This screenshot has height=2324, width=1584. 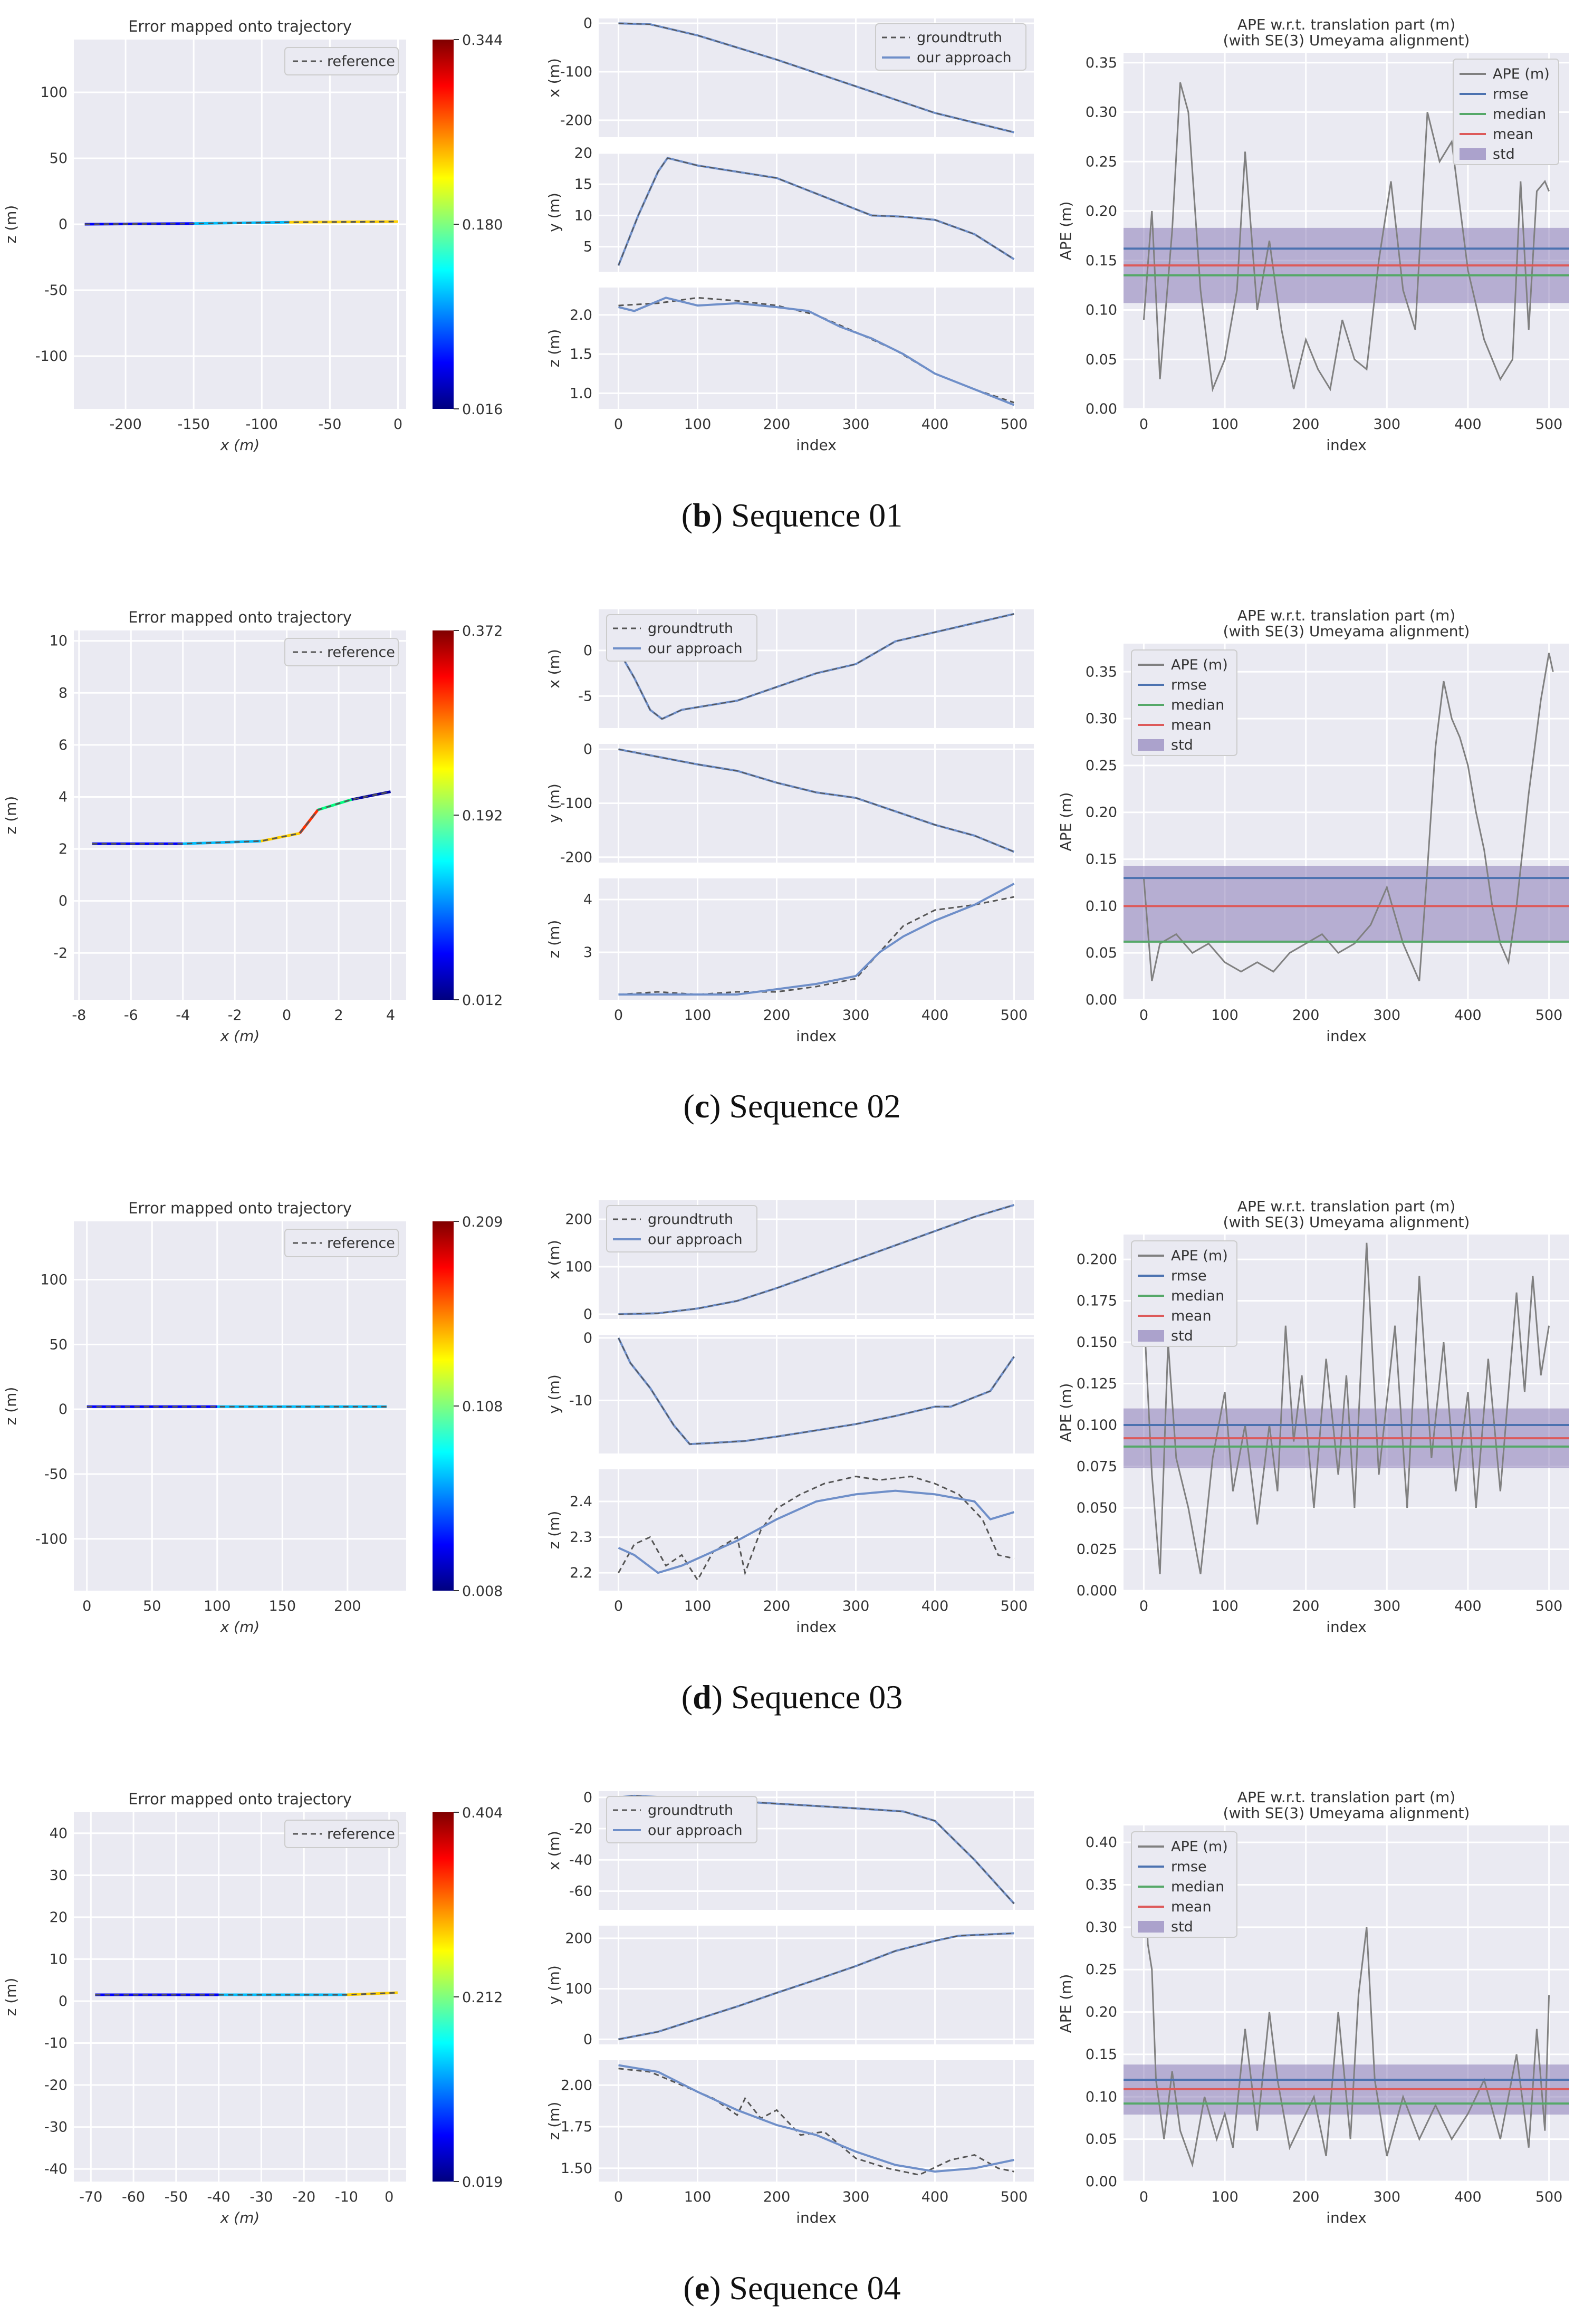 What do you see at coordinates (583, 184) in the screenshot?
I see `y-tick-label: 15` at bounding box center [583, 184].